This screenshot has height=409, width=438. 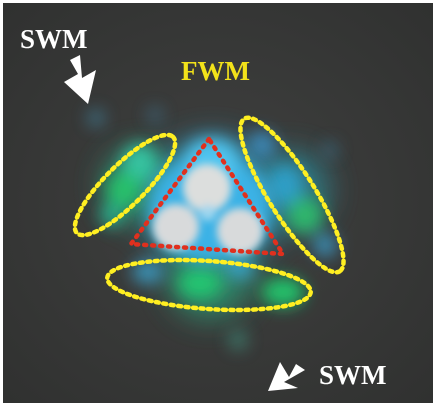 I want to click on center-triangle, so click(x=207, y=196).